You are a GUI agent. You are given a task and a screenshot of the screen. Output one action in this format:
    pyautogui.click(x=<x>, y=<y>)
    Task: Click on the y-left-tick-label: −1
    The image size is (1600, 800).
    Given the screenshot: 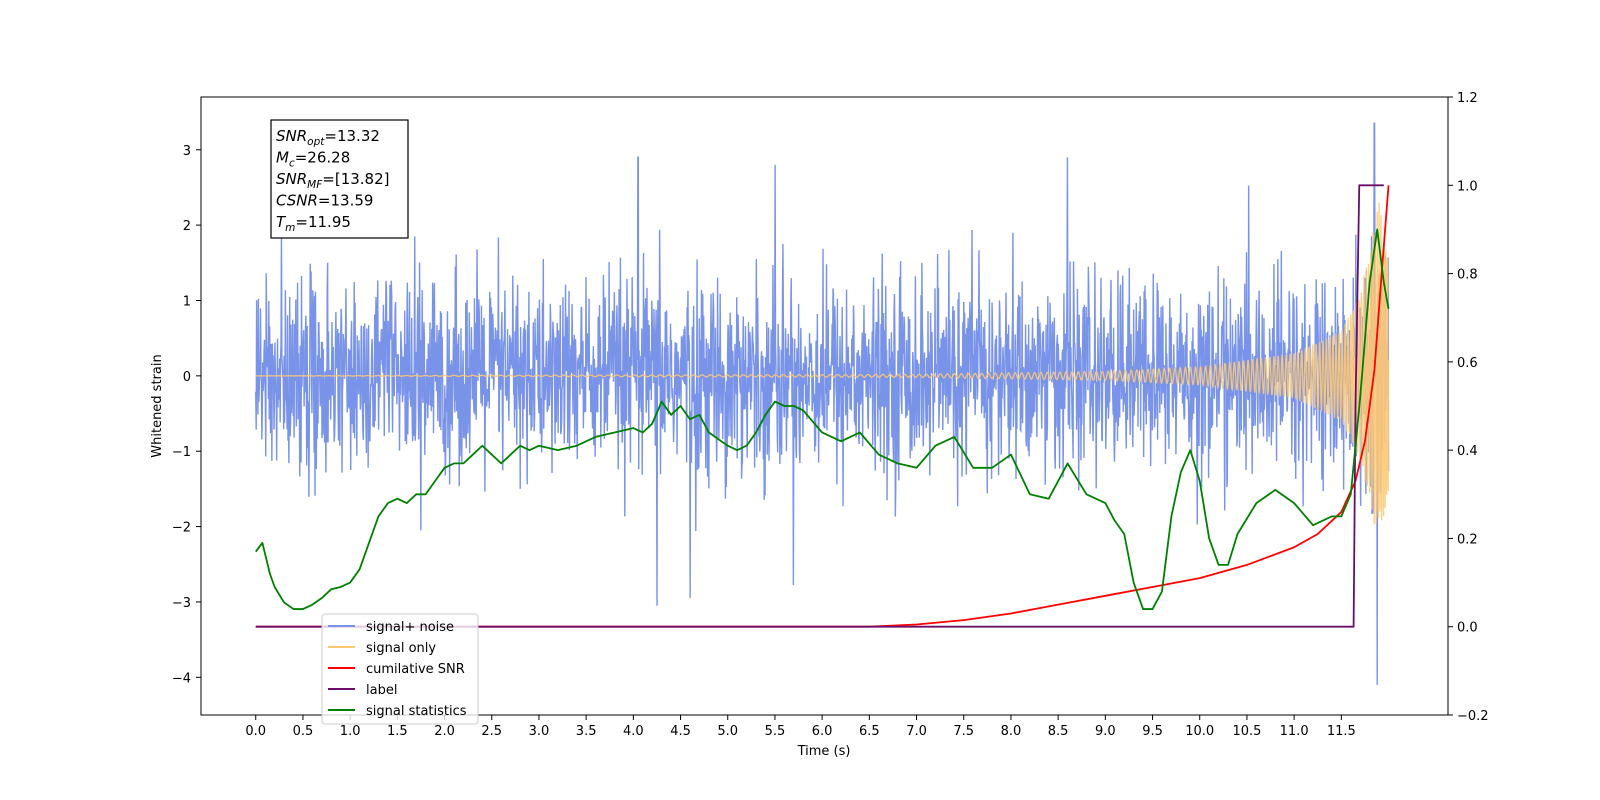 What is the action you would take?
    pyautogui.click(x=181, y=452)
    